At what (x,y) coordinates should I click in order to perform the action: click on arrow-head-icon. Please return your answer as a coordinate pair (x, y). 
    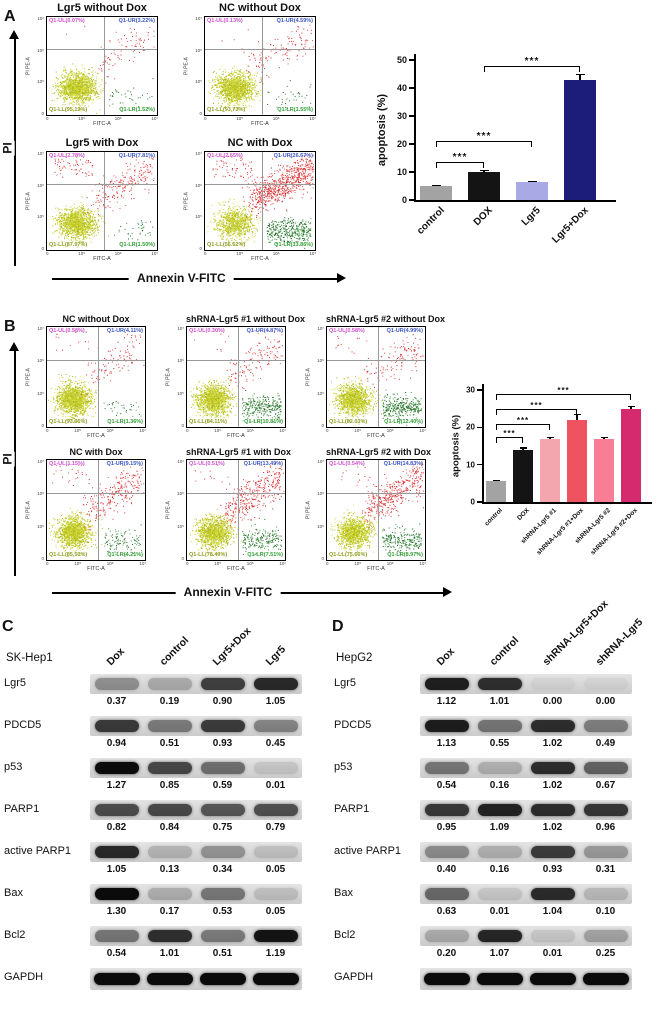
    Looking at the image, I should click on (14, 34).